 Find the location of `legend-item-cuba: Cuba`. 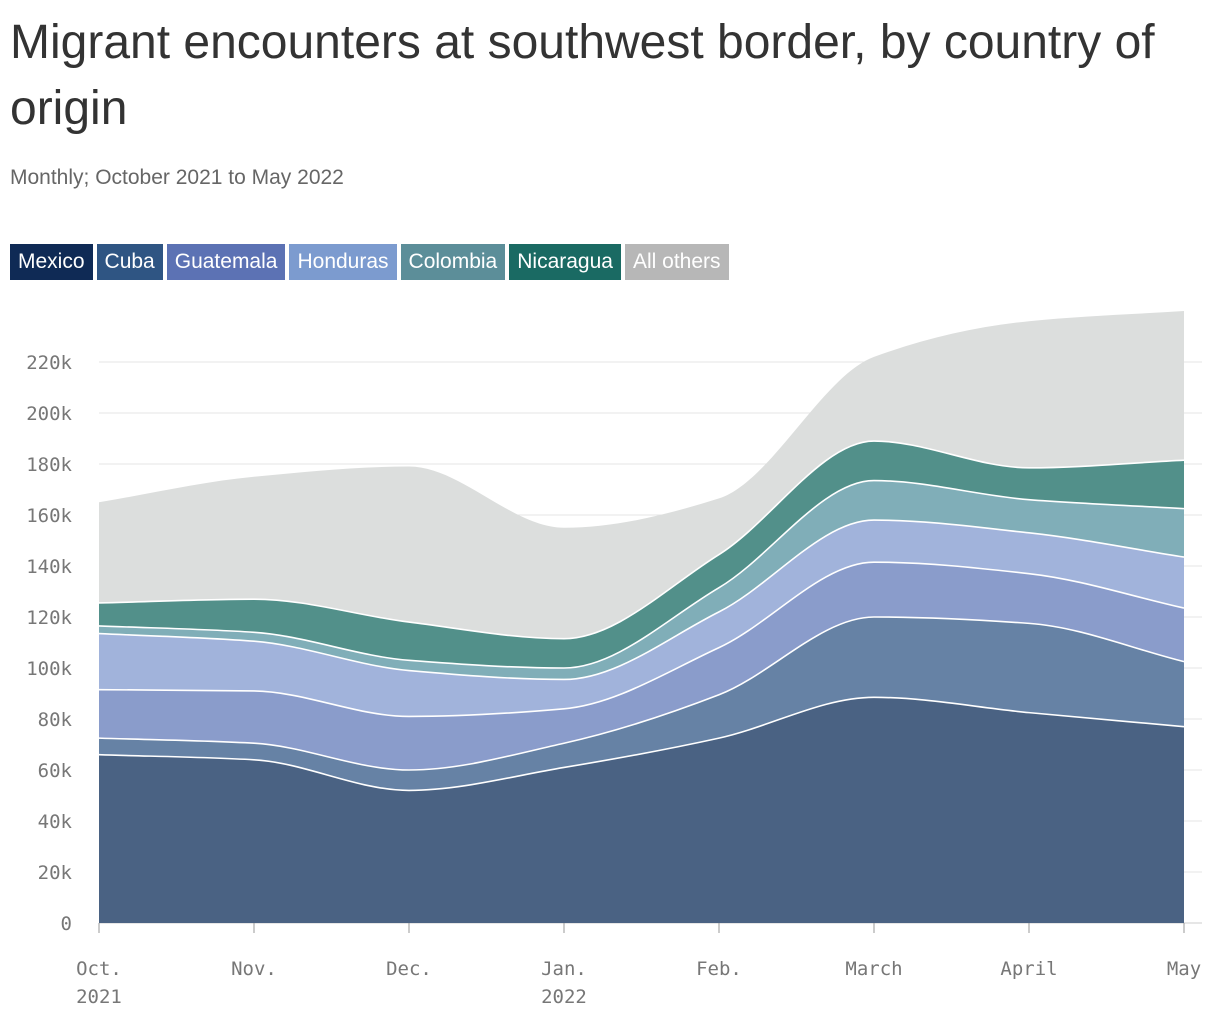

legend-item-cuba: Cuba is located at coordinates (129, 262).